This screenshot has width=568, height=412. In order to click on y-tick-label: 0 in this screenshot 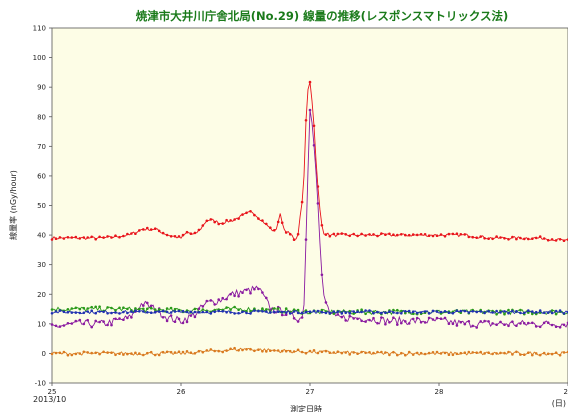, I will do `click(44, 354)`.